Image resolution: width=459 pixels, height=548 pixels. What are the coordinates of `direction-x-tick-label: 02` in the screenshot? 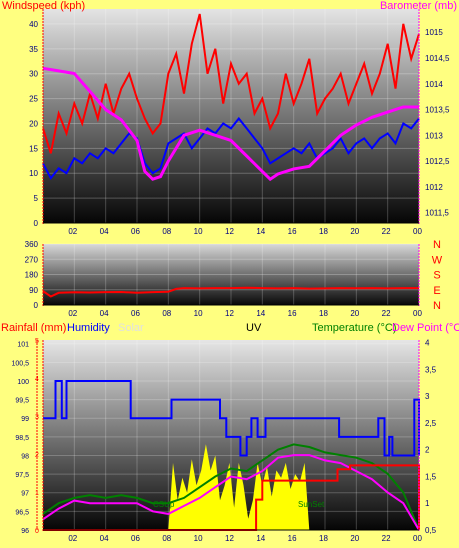 It's located at (72, 313).